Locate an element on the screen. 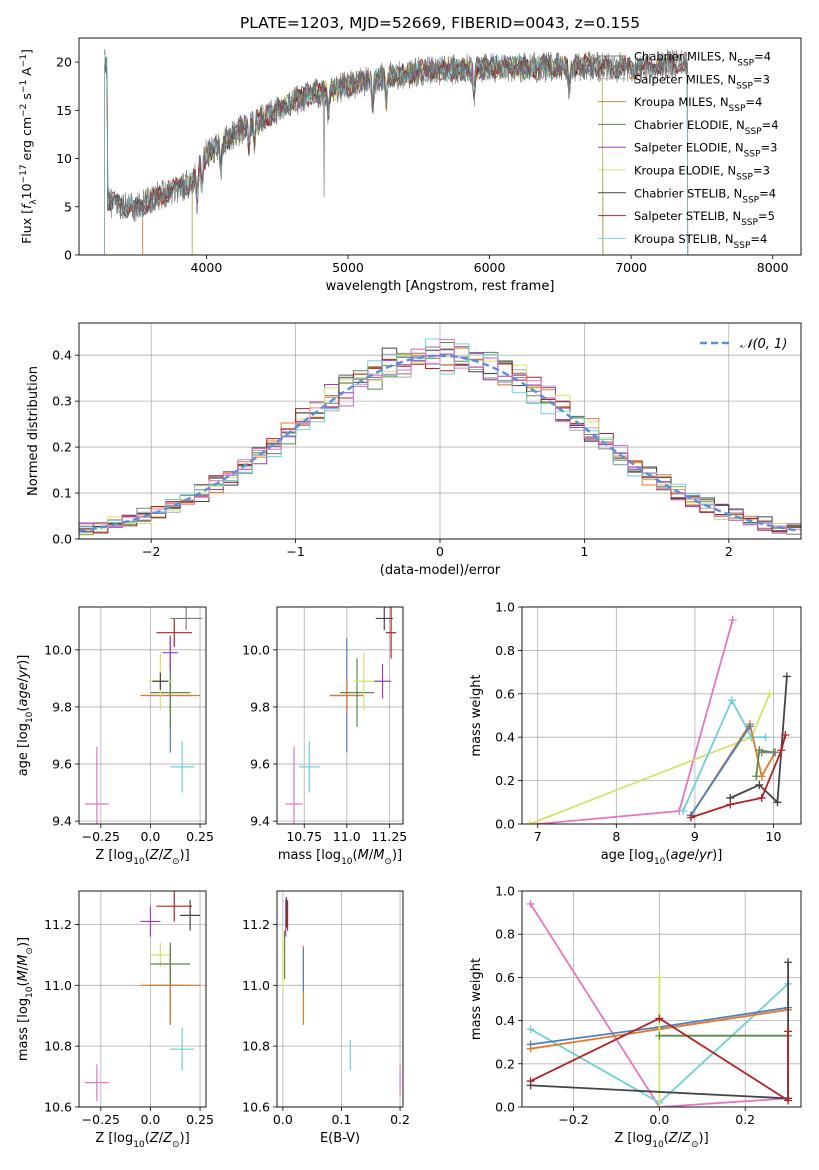 The width and height of the screenshot is (819, 1170). legend-label: 𝒩(0, 1) is located at coordinates (763, 344).